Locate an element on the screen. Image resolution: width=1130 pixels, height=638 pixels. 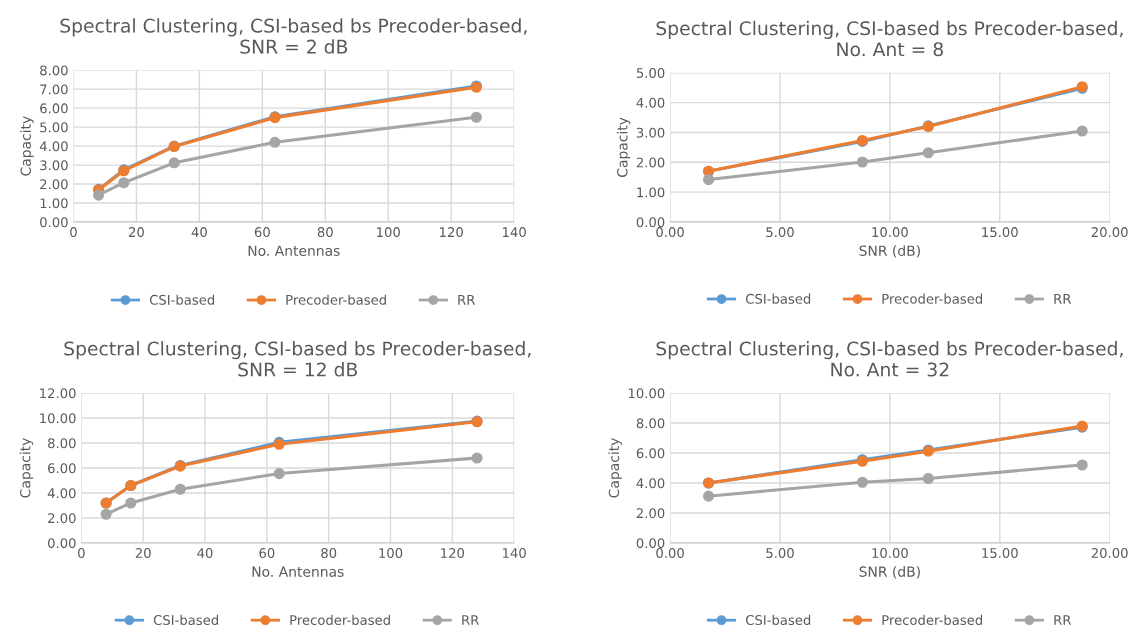
chart-title: Spectral Clustering, CSI-based bs Precoder-based, No. Ant = 8 is located at coordinates (889, 38).